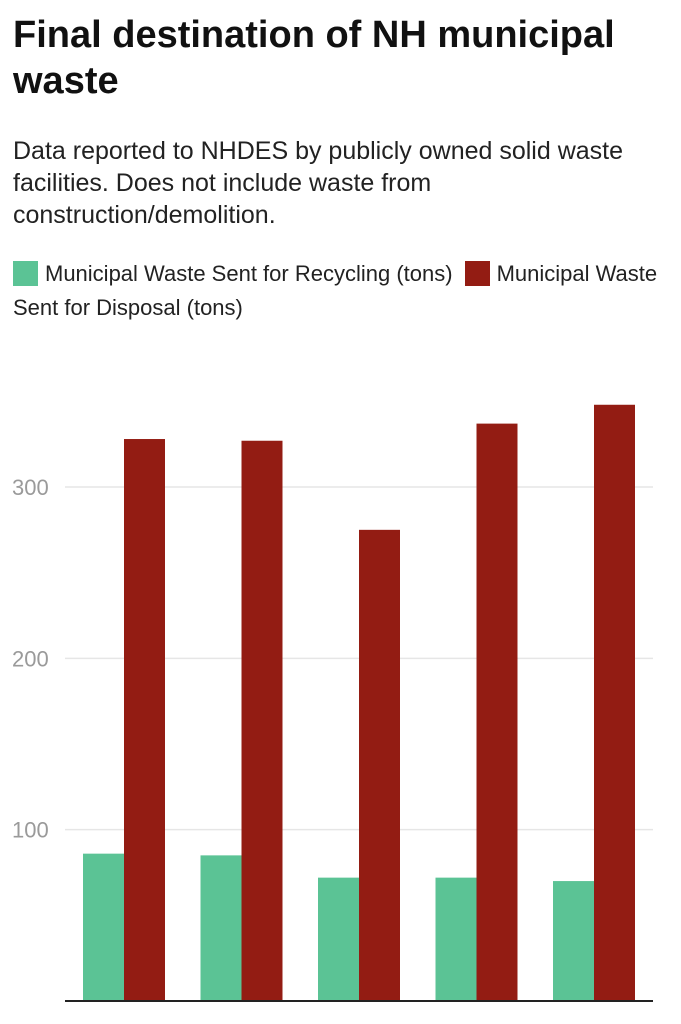 The height and width of the screenshot is (1024, 681). What do you see at coordinates (477, 273) in the screenshot?
I see `legend-swatch-disposal` at bounding box center [477, 273].